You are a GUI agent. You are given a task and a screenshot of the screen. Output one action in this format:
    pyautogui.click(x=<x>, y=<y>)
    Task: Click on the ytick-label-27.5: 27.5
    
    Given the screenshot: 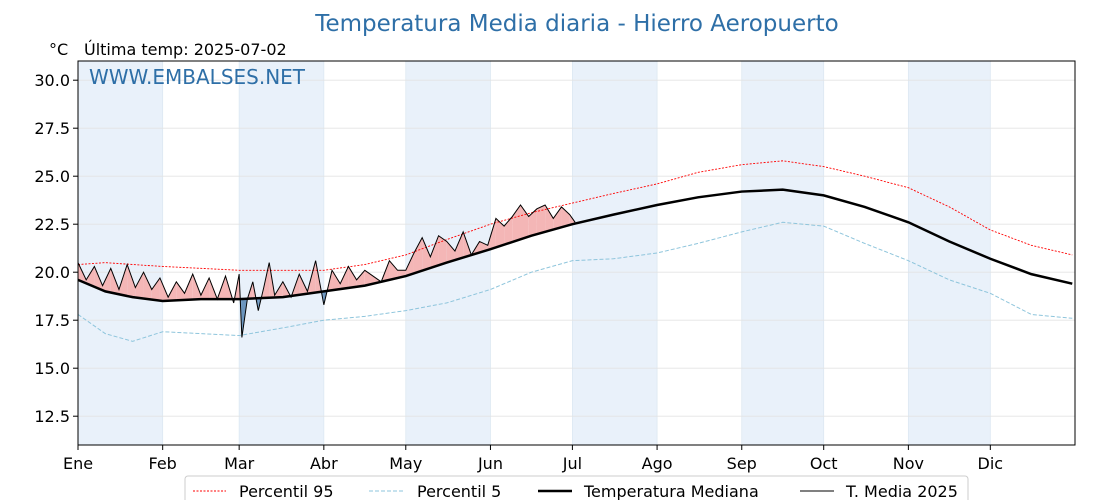 What is the action you would take?
    pyautogui.click(x=52, y=128)
    